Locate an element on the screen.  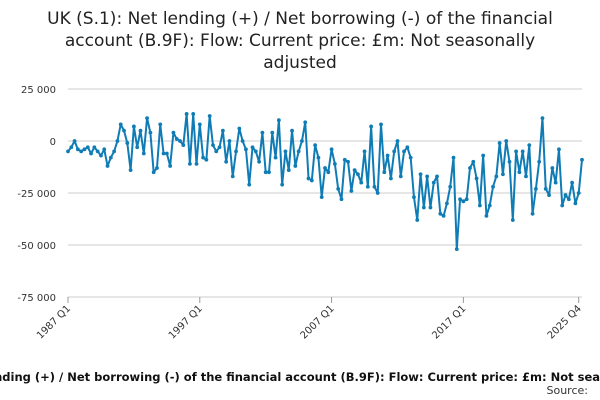
y-tick-label: -25 000 is located at coordinates (36, 194).